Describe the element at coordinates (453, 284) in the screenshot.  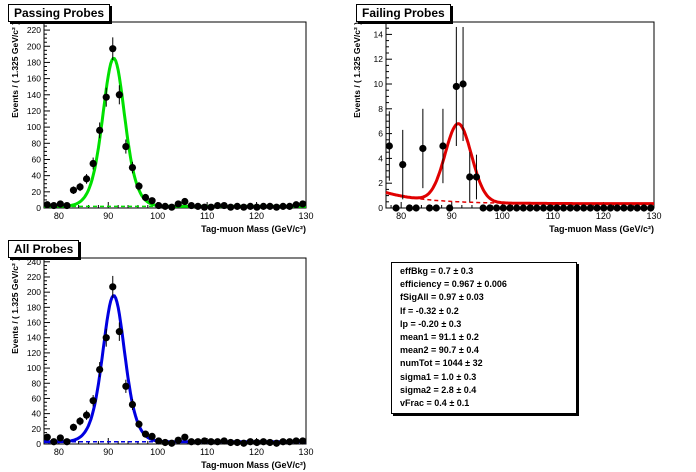
I see `fit-param-row: efficiency = 0.967 ± 0.006` at that location.